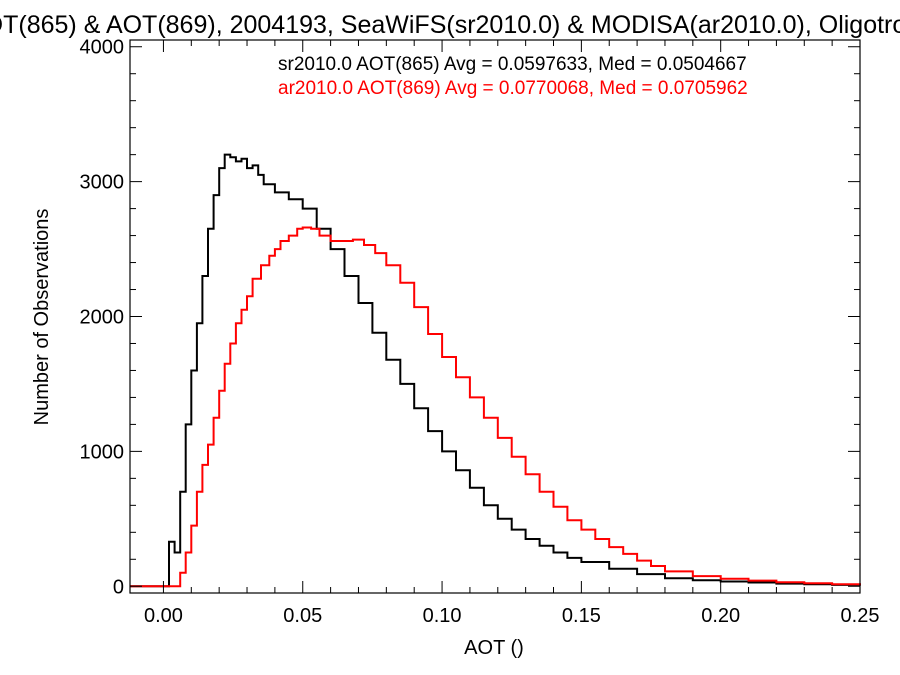 This screenshot has height=675, width=900. What do you see at coordinates (720, 616) in the screenshot?
I see `x-tick-label: 0.20` at bounding box center [720, 616].